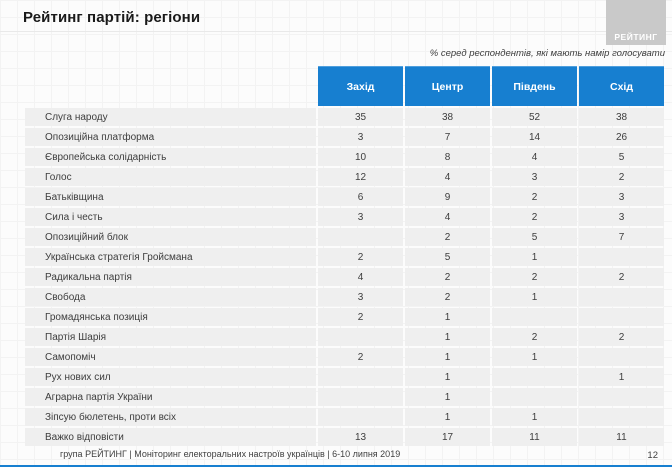 This screenshot has height=467, width=672. What do you see at coordinates (636, 37) in the screenshot?
I see `rating-group-logo-text: РЕЙТИНГ` at bounding box center [636, 37].